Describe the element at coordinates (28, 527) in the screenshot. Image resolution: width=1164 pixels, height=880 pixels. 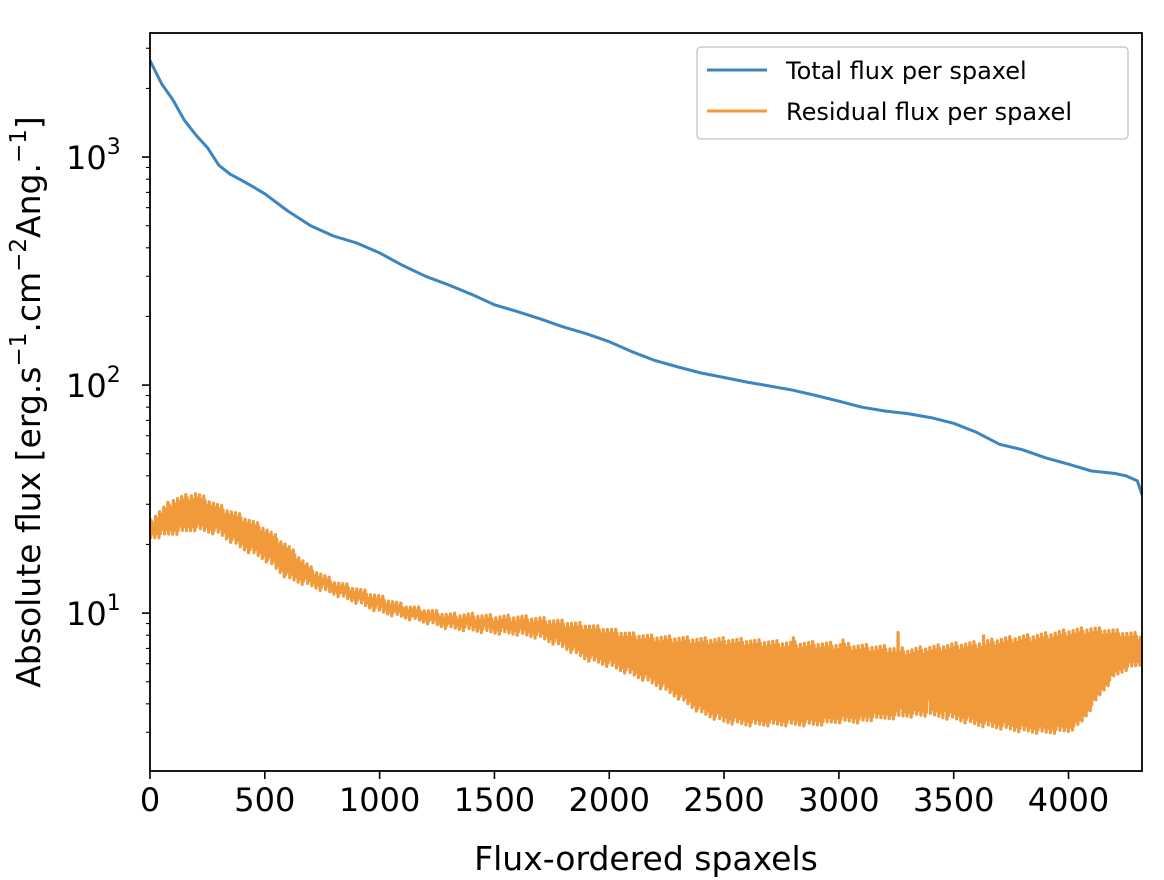
I see `y-axis-title-part: Absolute flux [erg.s` at that location.